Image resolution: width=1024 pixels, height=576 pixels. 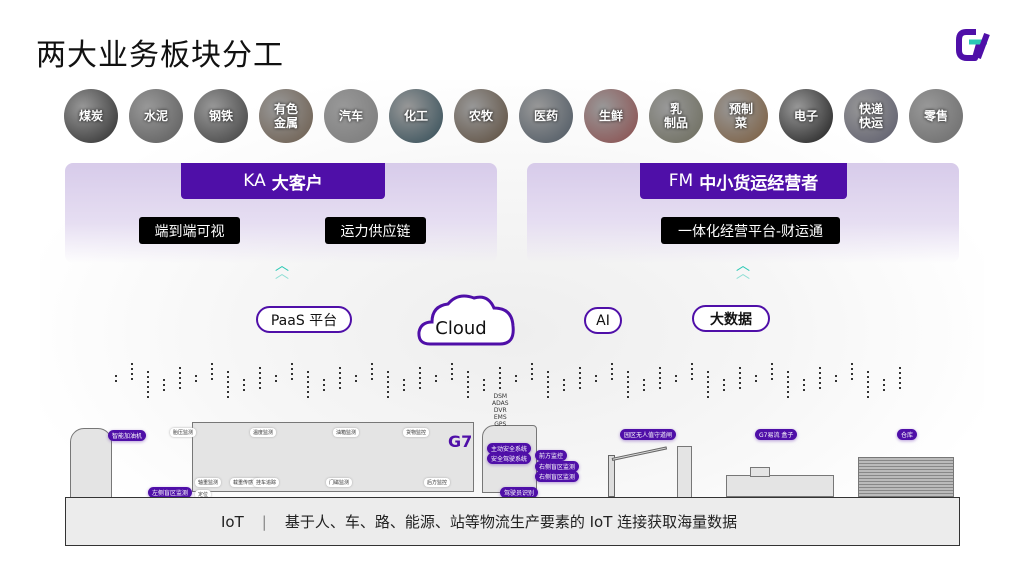 I want to click on chevron-up-icon: ︿ ︿, so click(x=282, y=270).